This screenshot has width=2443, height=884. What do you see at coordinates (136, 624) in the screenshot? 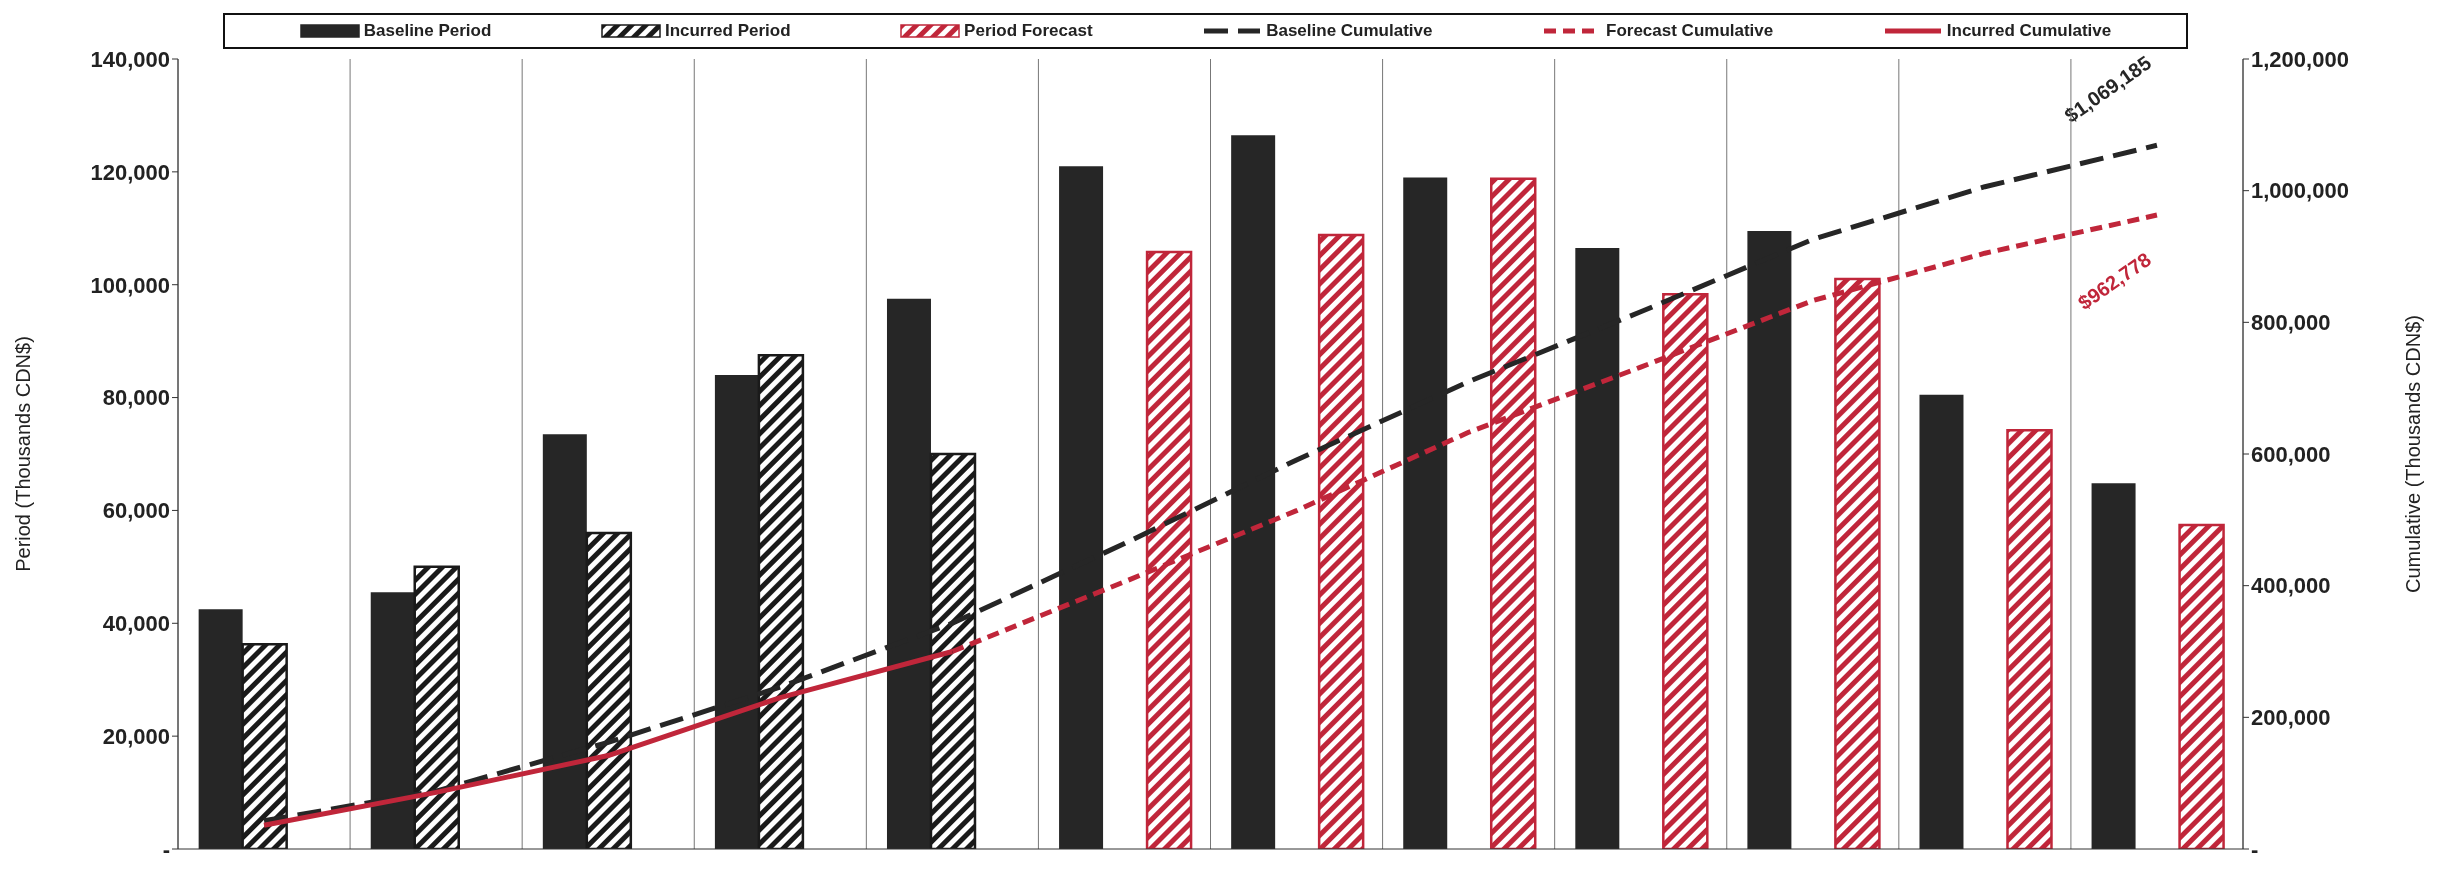
I see `y-tick-label: 40,000` at bounding box center [136, 624].